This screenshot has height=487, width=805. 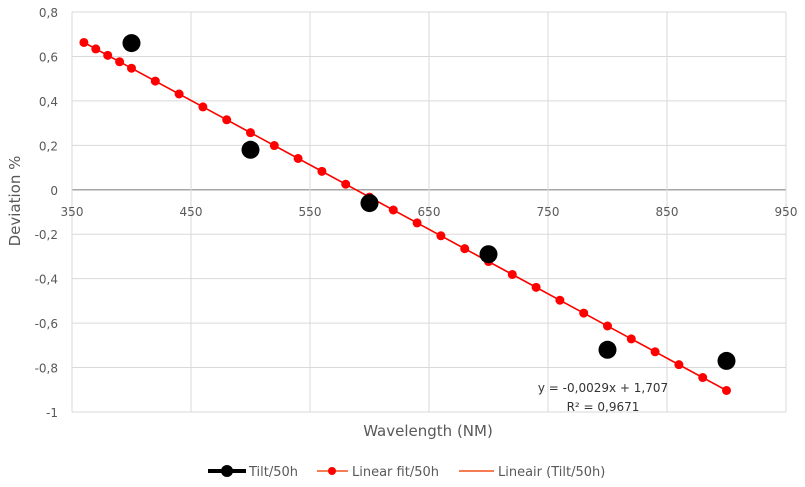 I want to click on legend-label: Lineair (Tilt/50h), so click(x=551, y=472).